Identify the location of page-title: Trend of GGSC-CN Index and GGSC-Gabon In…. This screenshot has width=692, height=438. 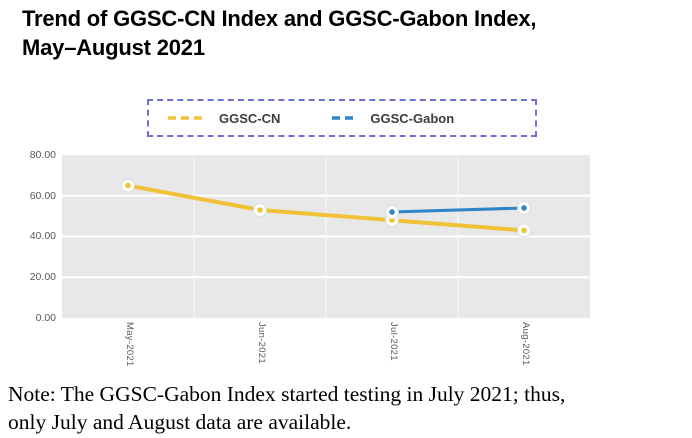
(279, 33).